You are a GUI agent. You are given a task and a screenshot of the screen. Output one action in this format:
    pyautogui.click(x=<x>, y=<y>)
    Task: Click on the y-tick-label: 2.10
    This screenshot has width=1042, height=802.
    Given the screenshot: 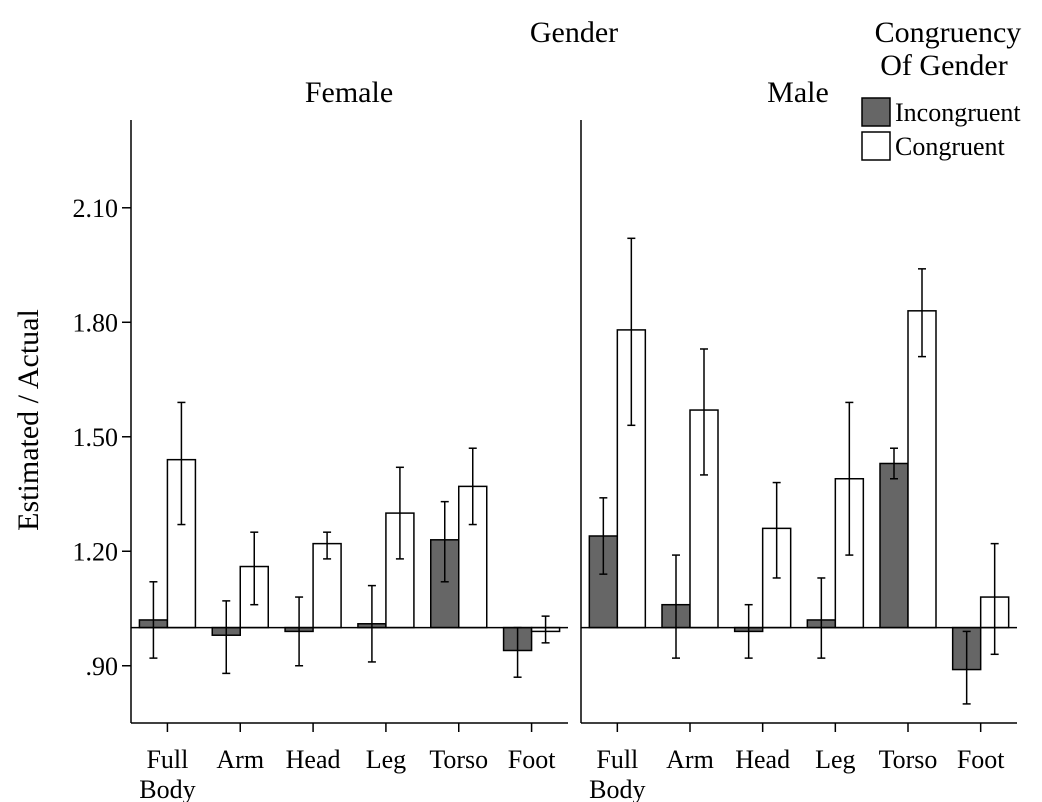 What is the action you would take?
    pyautogui.click(x=96, y=208)
    